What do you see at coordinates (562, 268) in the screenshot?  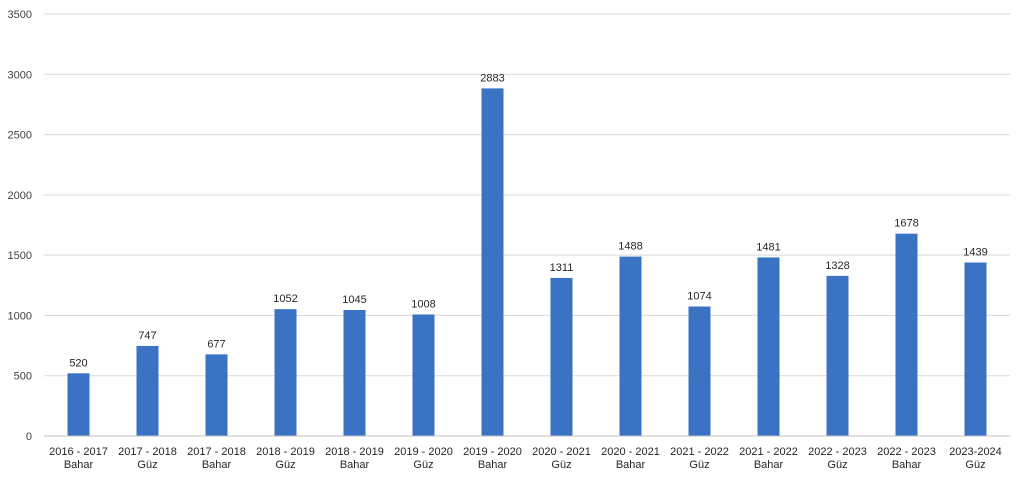 I see `data-label: 1311` at bounding box center [562, 268].